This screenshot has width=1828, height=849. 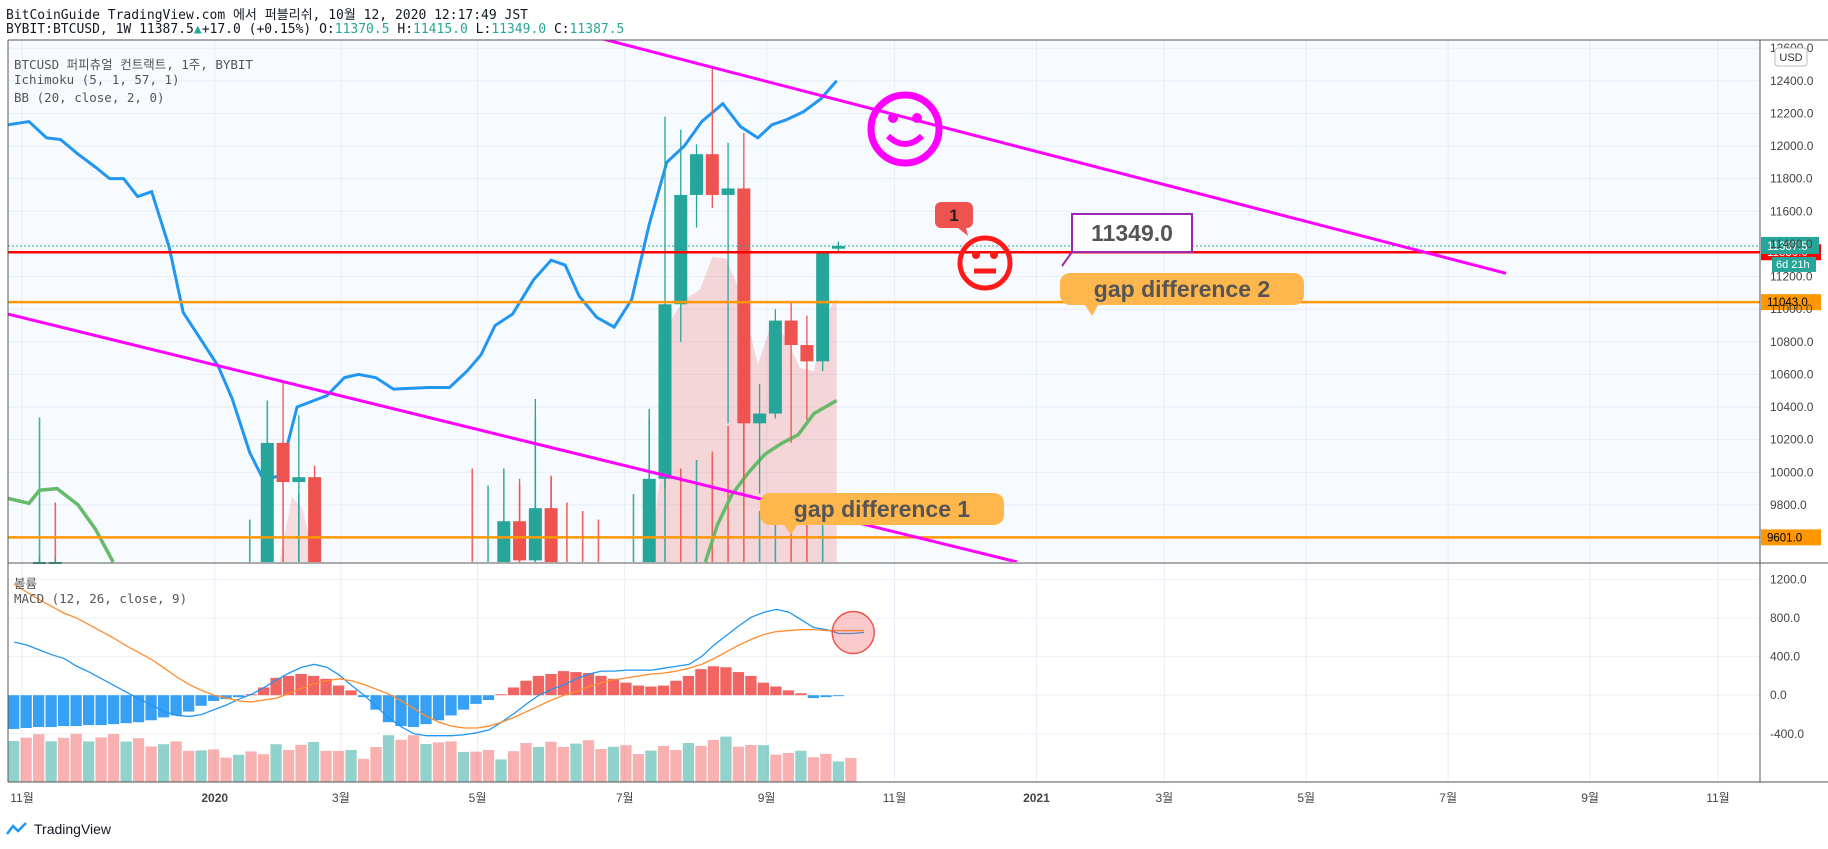 I want to click on gap1-pointer, so click(x=790, y=530).